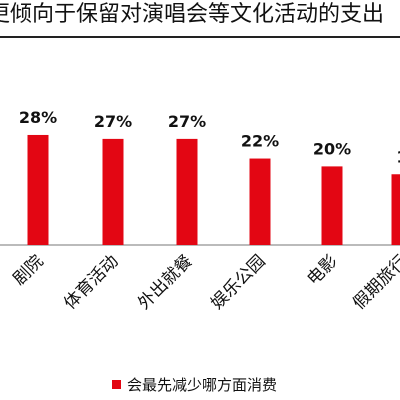  What do you see at coordinates (209, 137) in the screenshot?
I see `value-labels-group: 28% 27% 27% 22% 20% 1` at bounding box center [209, 137].